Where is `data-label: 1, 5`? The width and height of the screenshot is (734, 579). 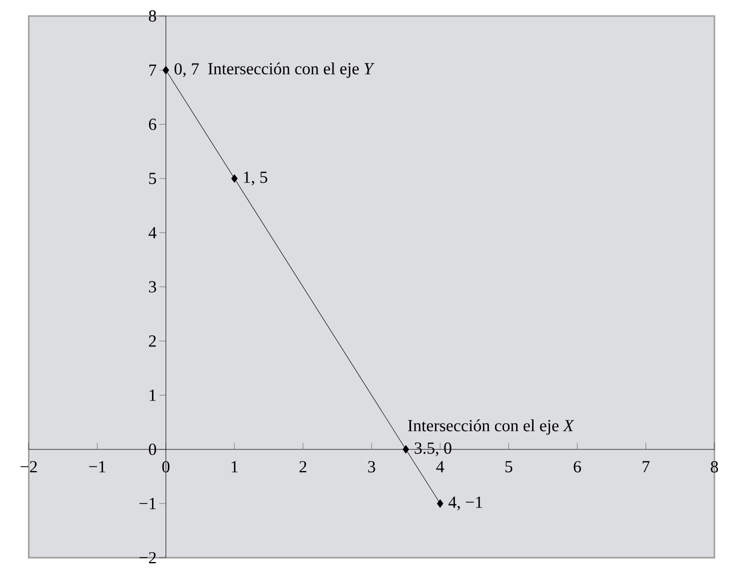 data-label: 1, 5 is located at coordinates (256, 179).